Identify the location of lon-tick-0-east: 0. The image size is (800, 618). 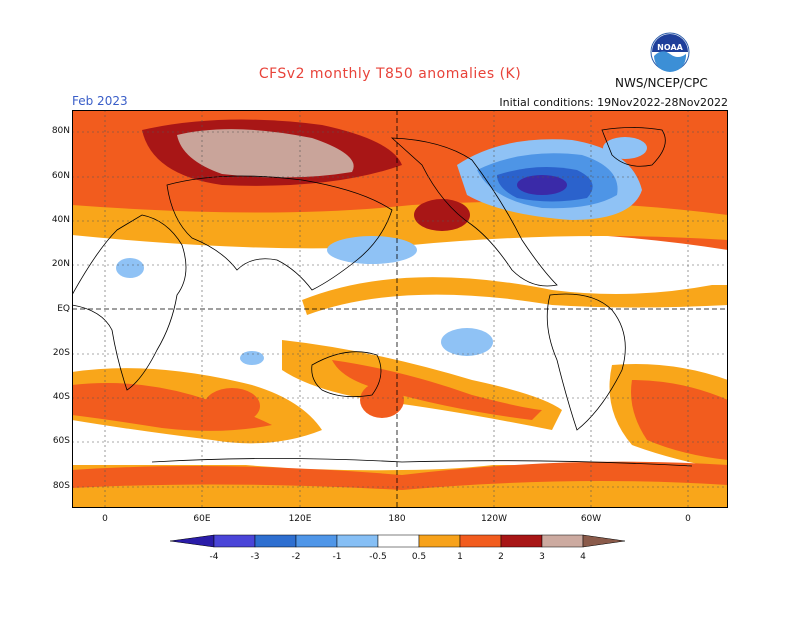
(688, 519).